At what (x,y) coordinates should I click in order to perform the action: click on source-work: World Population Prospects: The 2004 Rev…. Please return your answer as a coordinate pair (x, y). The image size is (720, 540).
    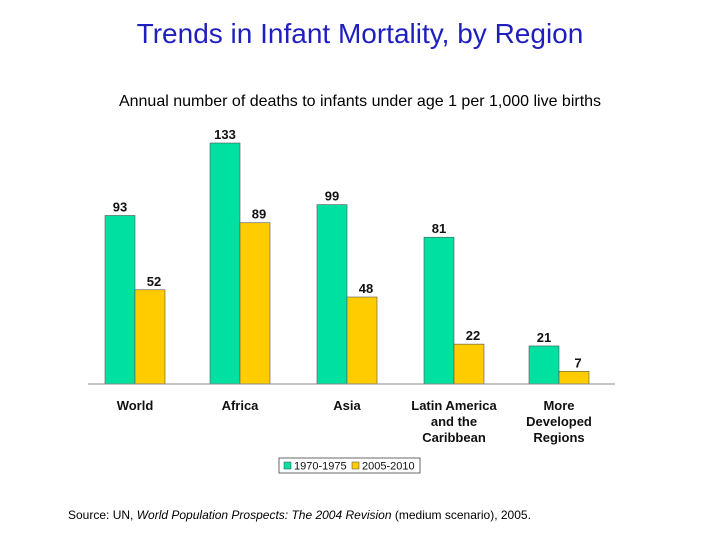
    Looking at the image, I should click on (264, 515).